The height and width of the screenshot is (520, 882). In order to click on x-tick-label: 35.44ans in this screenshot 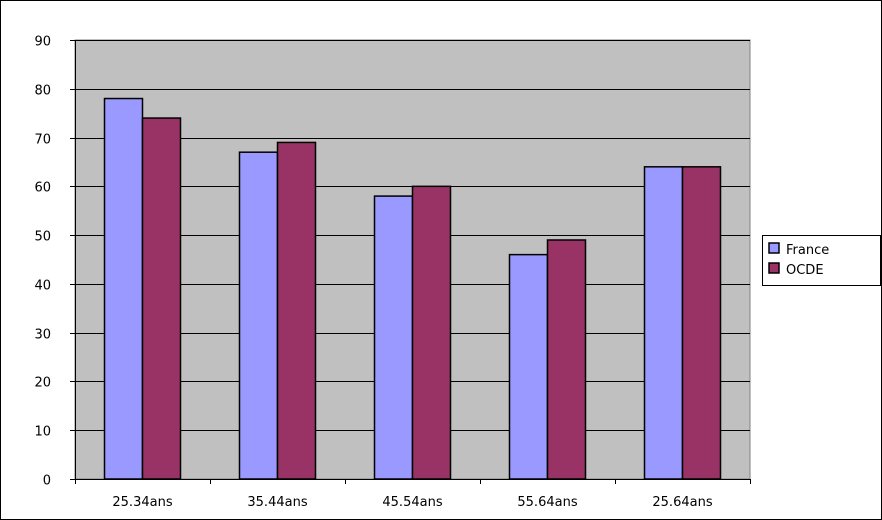, I will do `click(277, 502)`.